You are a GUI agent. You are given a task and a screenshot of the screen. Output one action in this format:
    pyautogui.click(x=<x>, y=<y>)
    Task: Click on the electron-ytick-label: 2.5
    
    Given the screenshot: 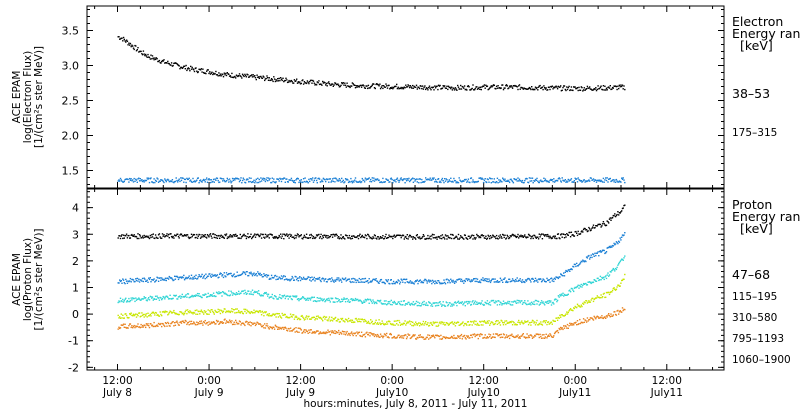 What is the action you would take?
    pyautogui.click(x=71, y=101)
    